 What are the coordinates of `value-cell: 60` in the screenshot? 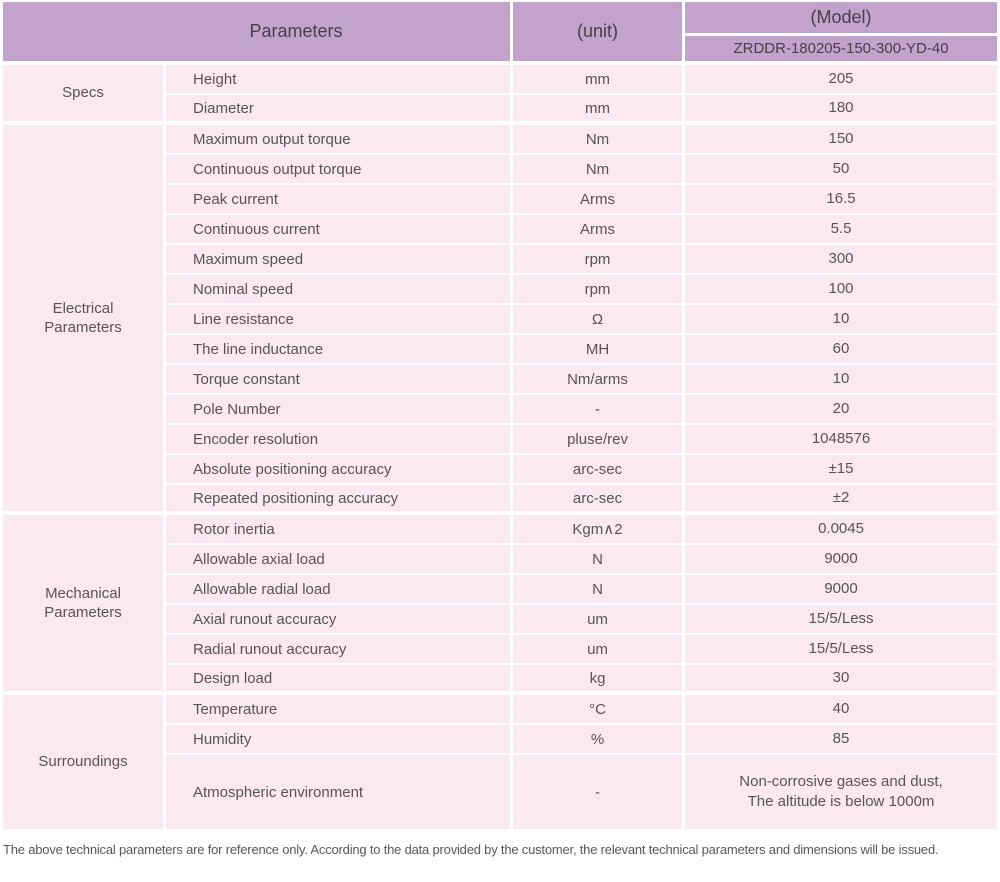 It's located at (841, 350).